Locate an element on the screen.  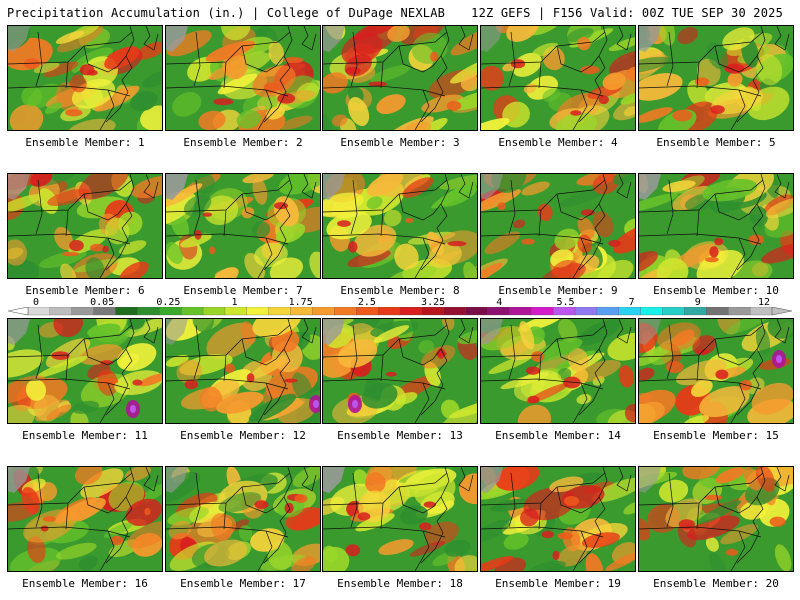
member-label: Ensemble Member: 2 is located at coordinates (243, 142).